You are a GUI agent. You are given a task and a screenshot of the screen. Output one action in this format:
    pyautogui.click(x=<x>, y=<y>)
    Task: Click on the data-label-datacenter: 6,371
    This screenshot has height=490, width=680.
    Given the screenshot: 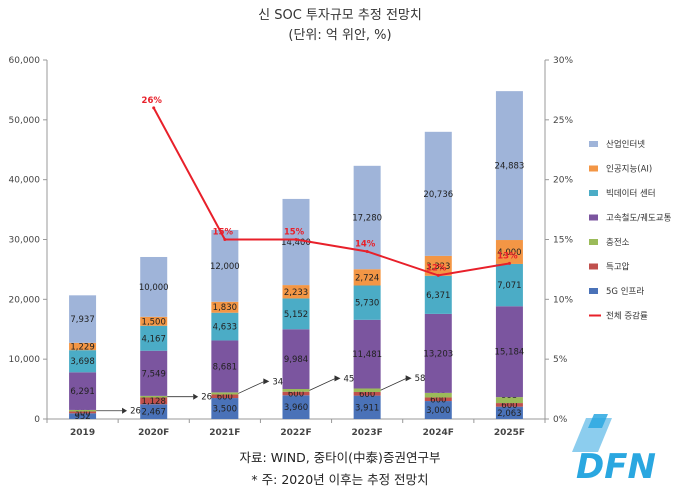 What is the action you would take?
    pyautogui.click(x=438, y=296)
    